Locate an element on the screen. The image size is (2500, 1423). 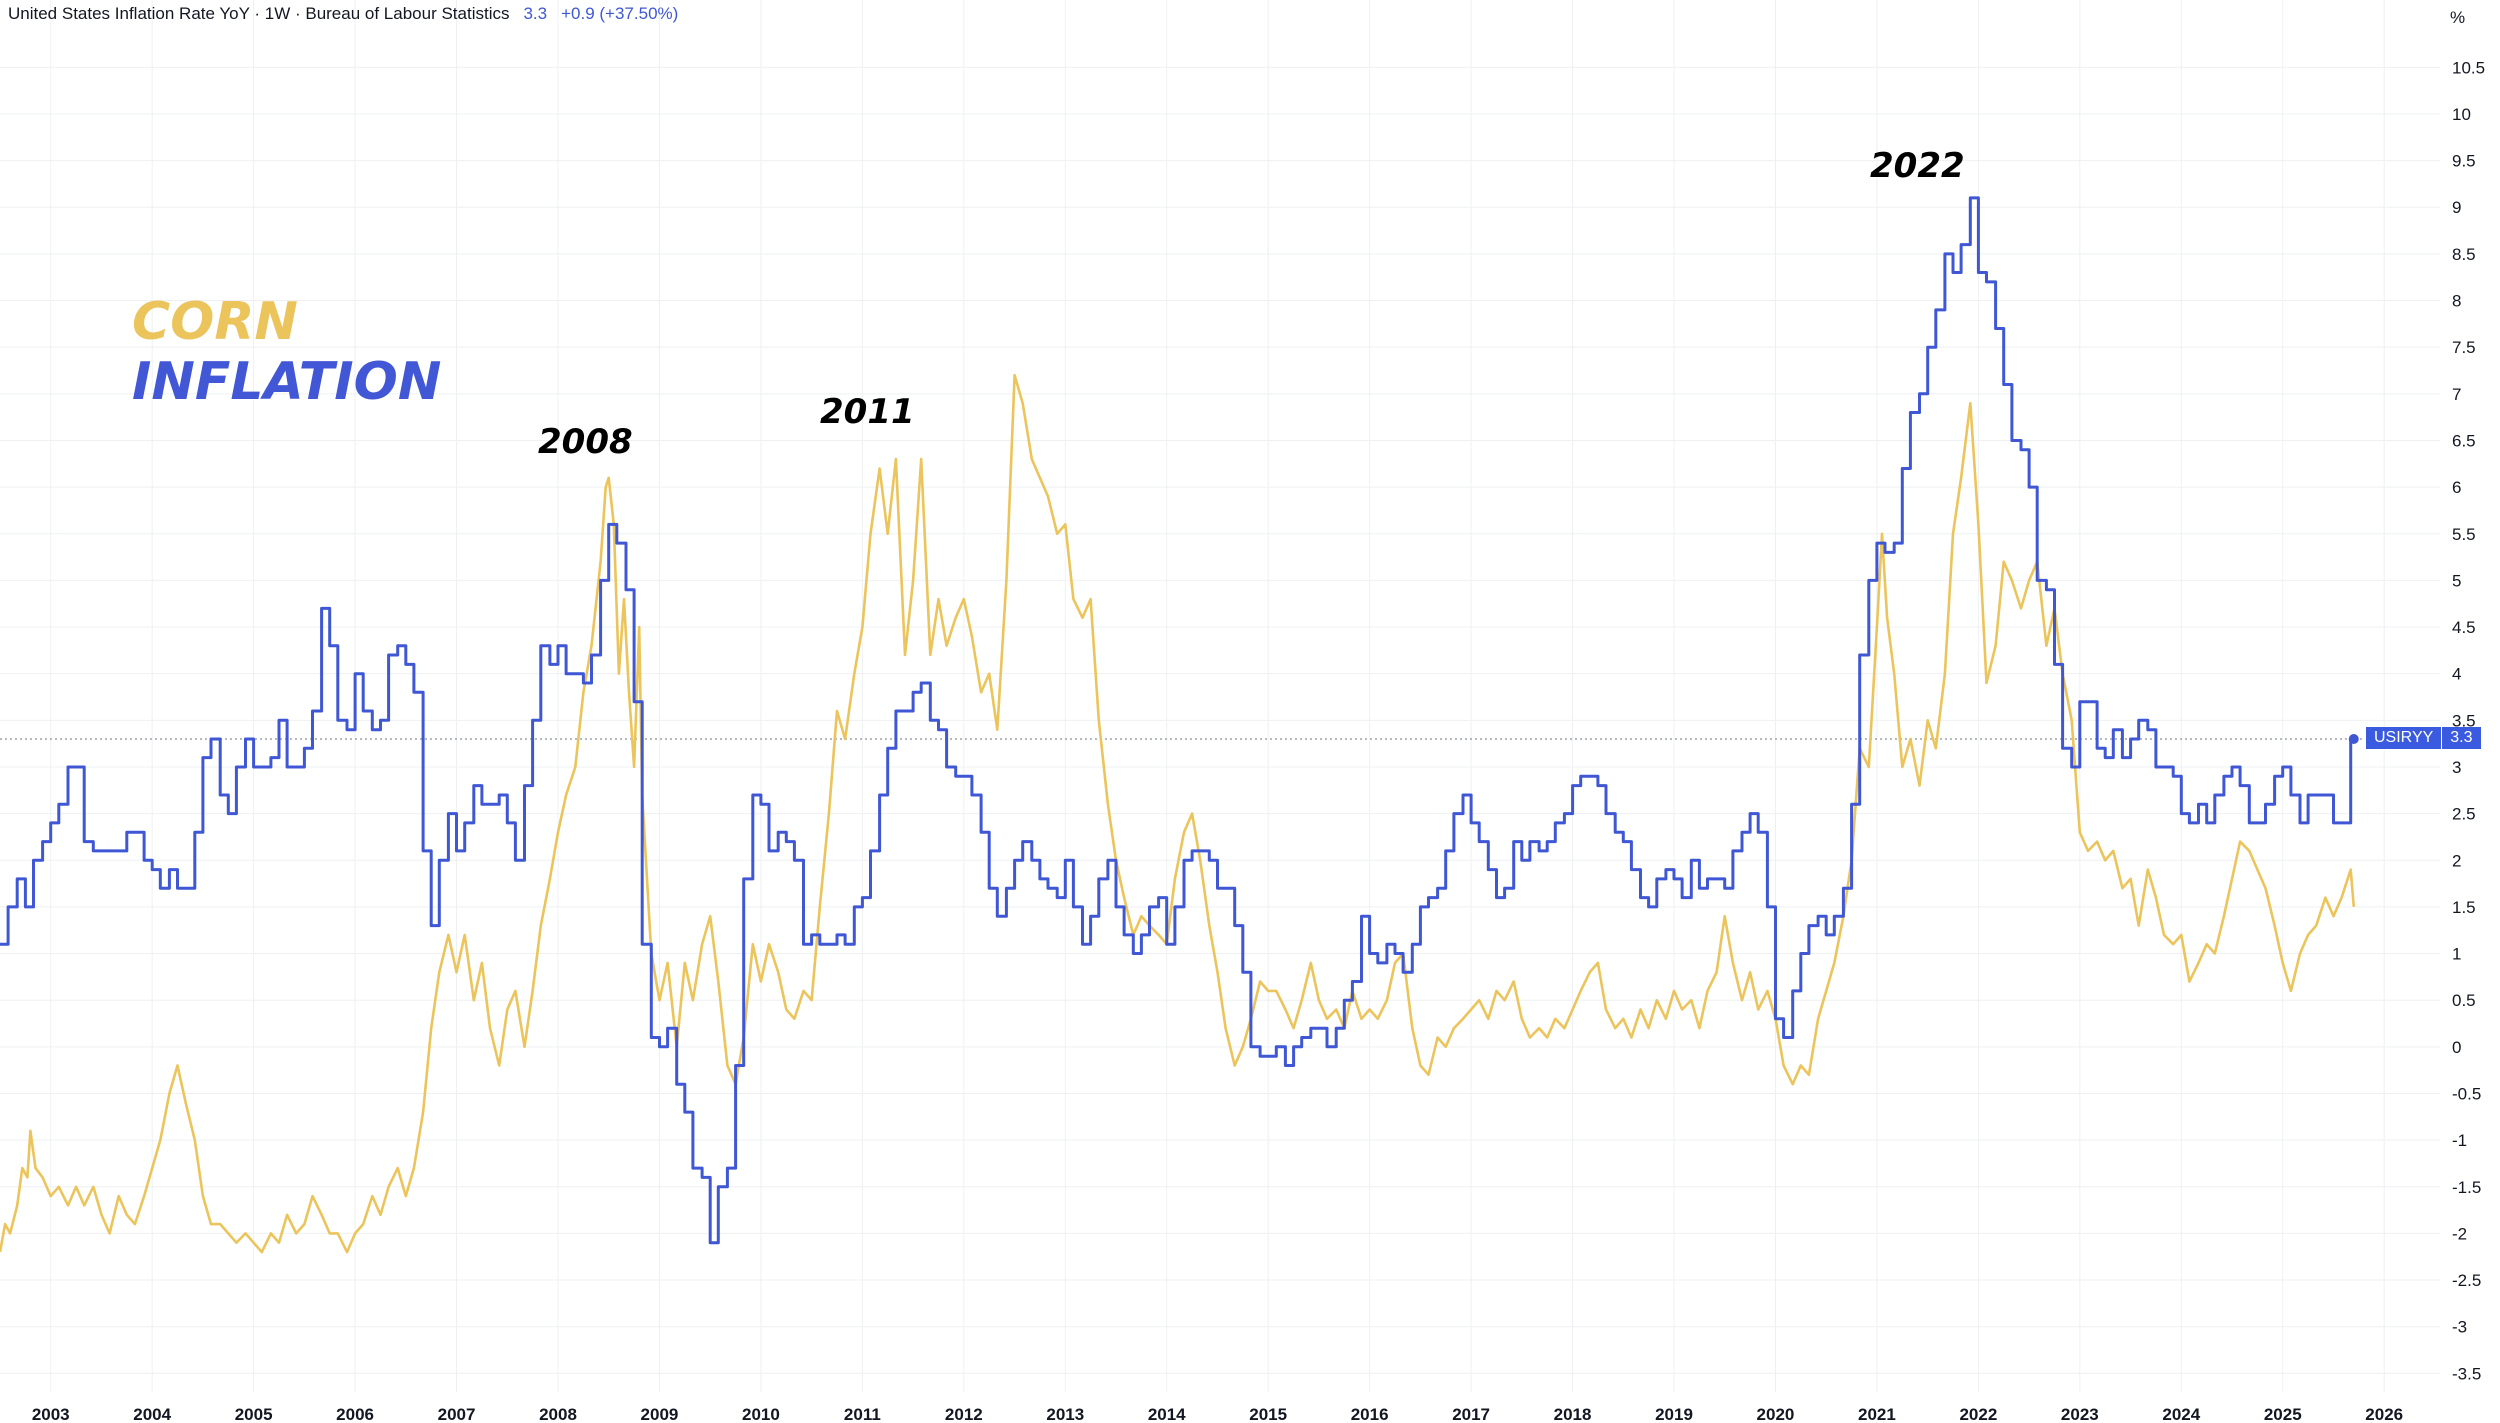
change-value: +0.9 (+37.50%) is located at coordinates (620, 13).